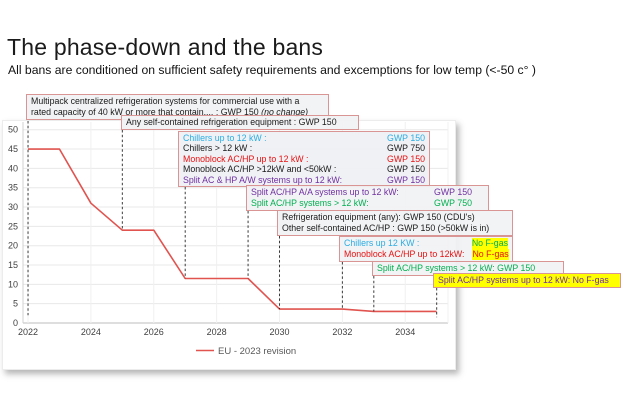 This screenshot has height=419, width=628. I want to click on ban-label: Chillers up to 12 kW :, so click(225, 138).